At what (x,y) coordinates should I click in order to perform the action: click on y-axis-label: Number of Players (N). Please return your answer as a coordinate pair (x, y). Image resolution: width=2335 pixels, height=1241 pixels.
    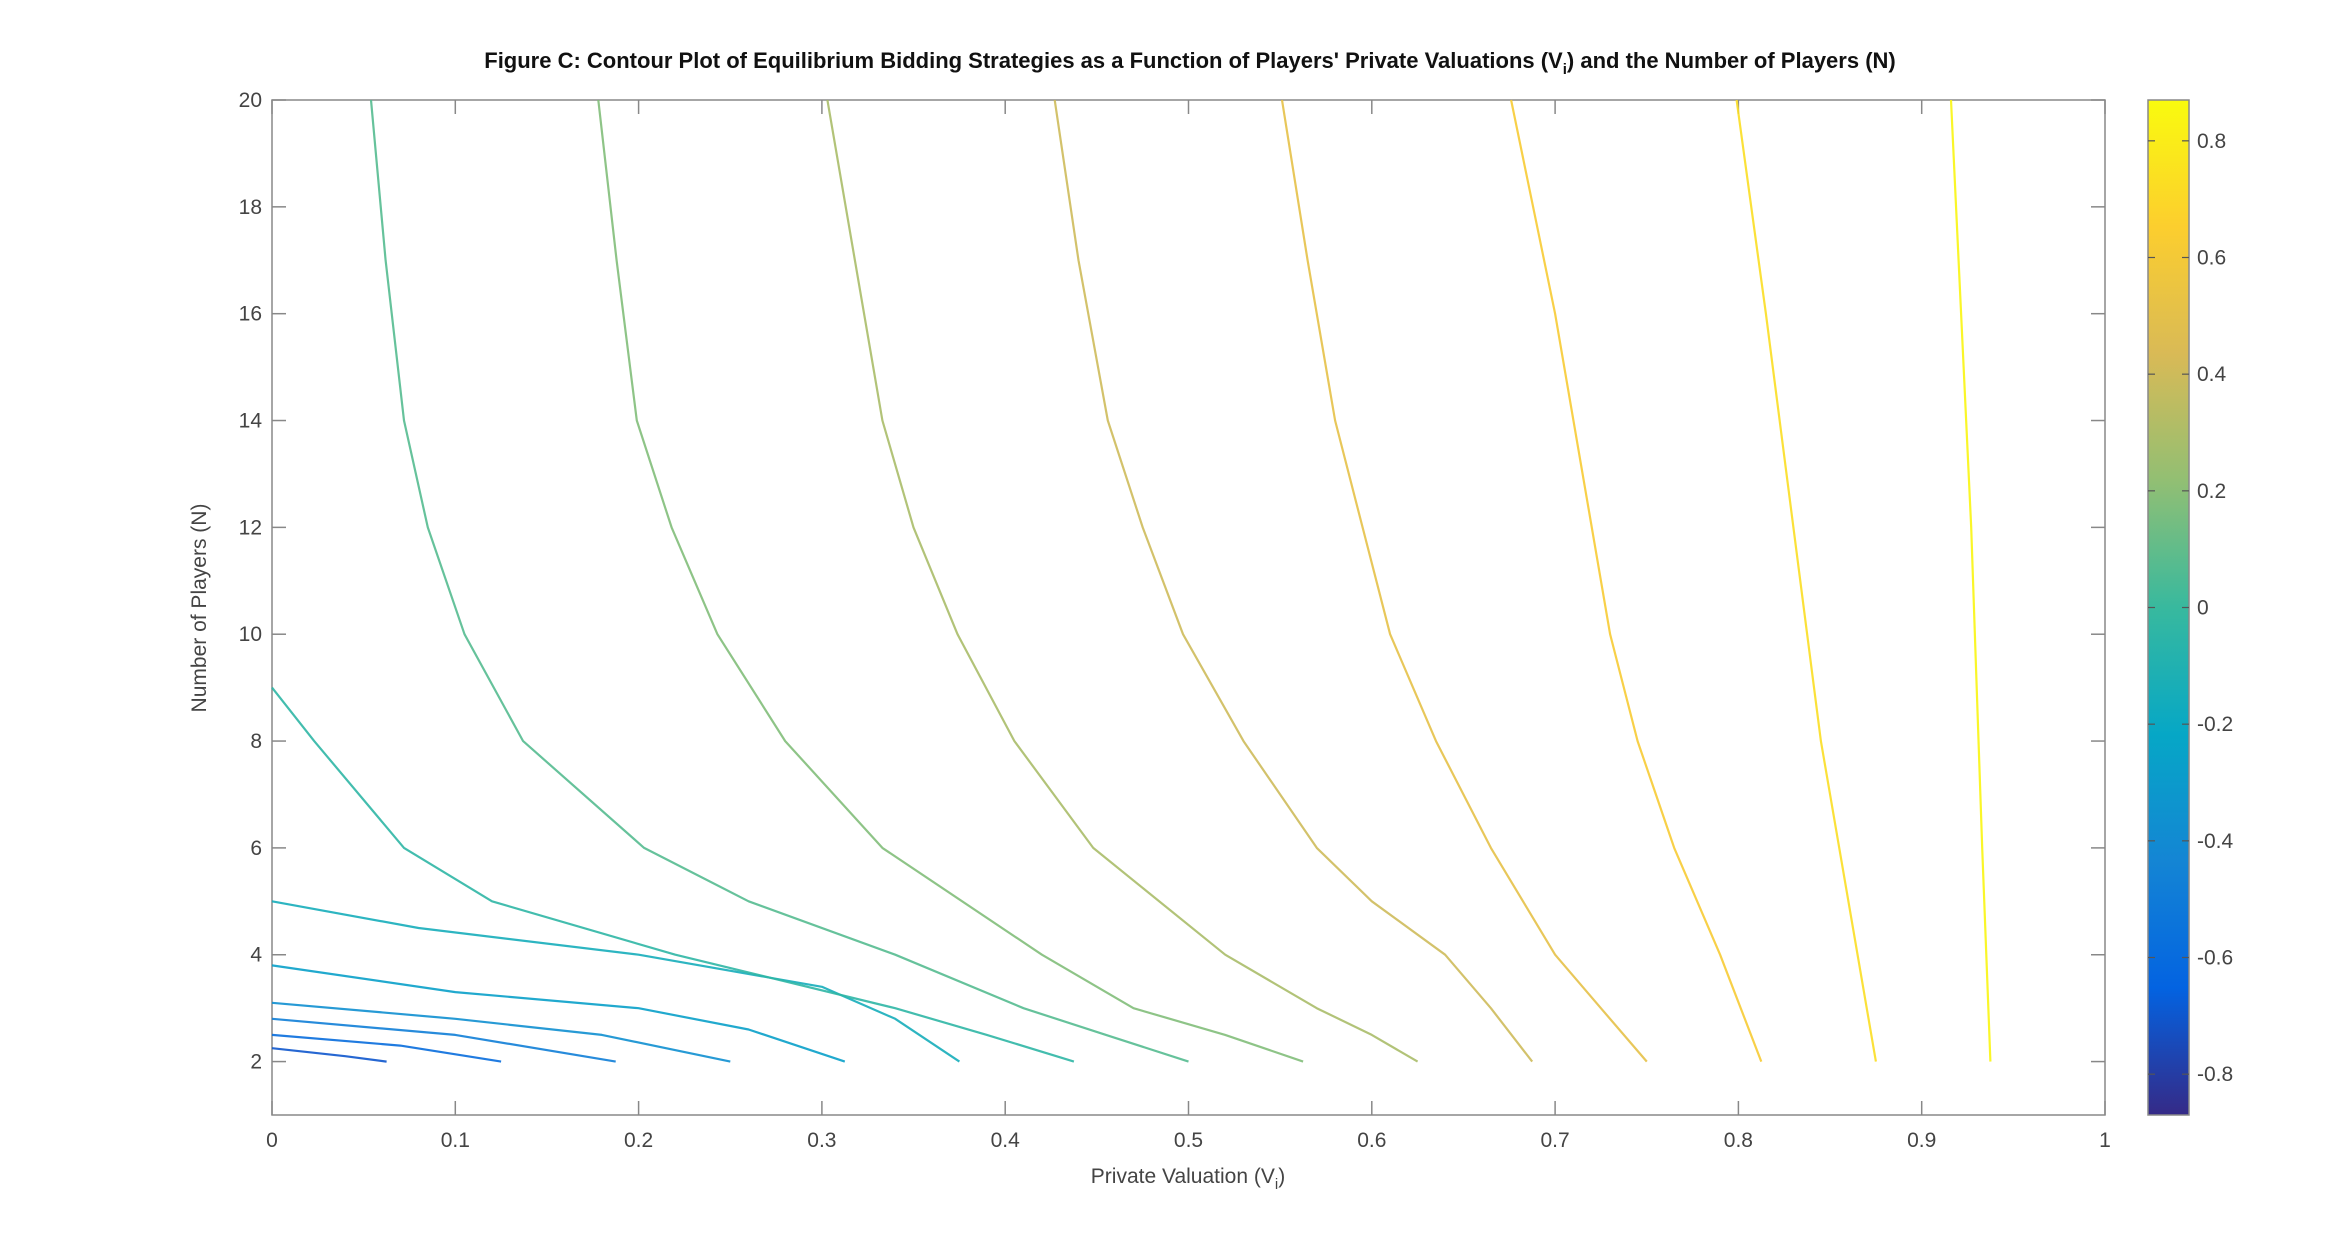
    Looking at the image, I should click on (199, 608).